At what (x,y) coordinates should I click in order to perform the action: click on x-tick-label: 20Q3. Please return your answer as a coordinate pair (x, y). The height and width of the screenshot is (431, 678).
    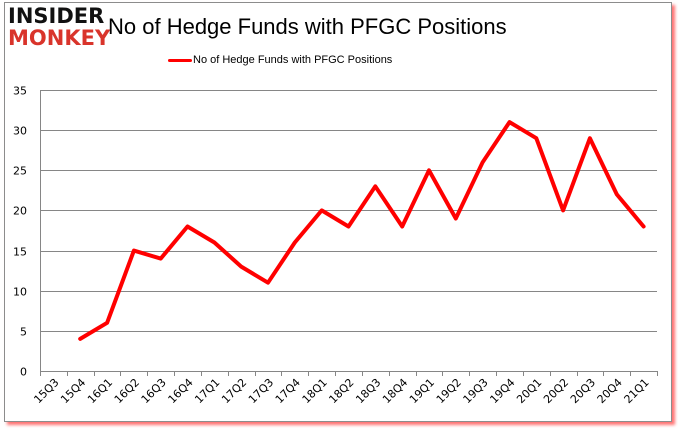
    Looking at the image, I should click on (583, 391).